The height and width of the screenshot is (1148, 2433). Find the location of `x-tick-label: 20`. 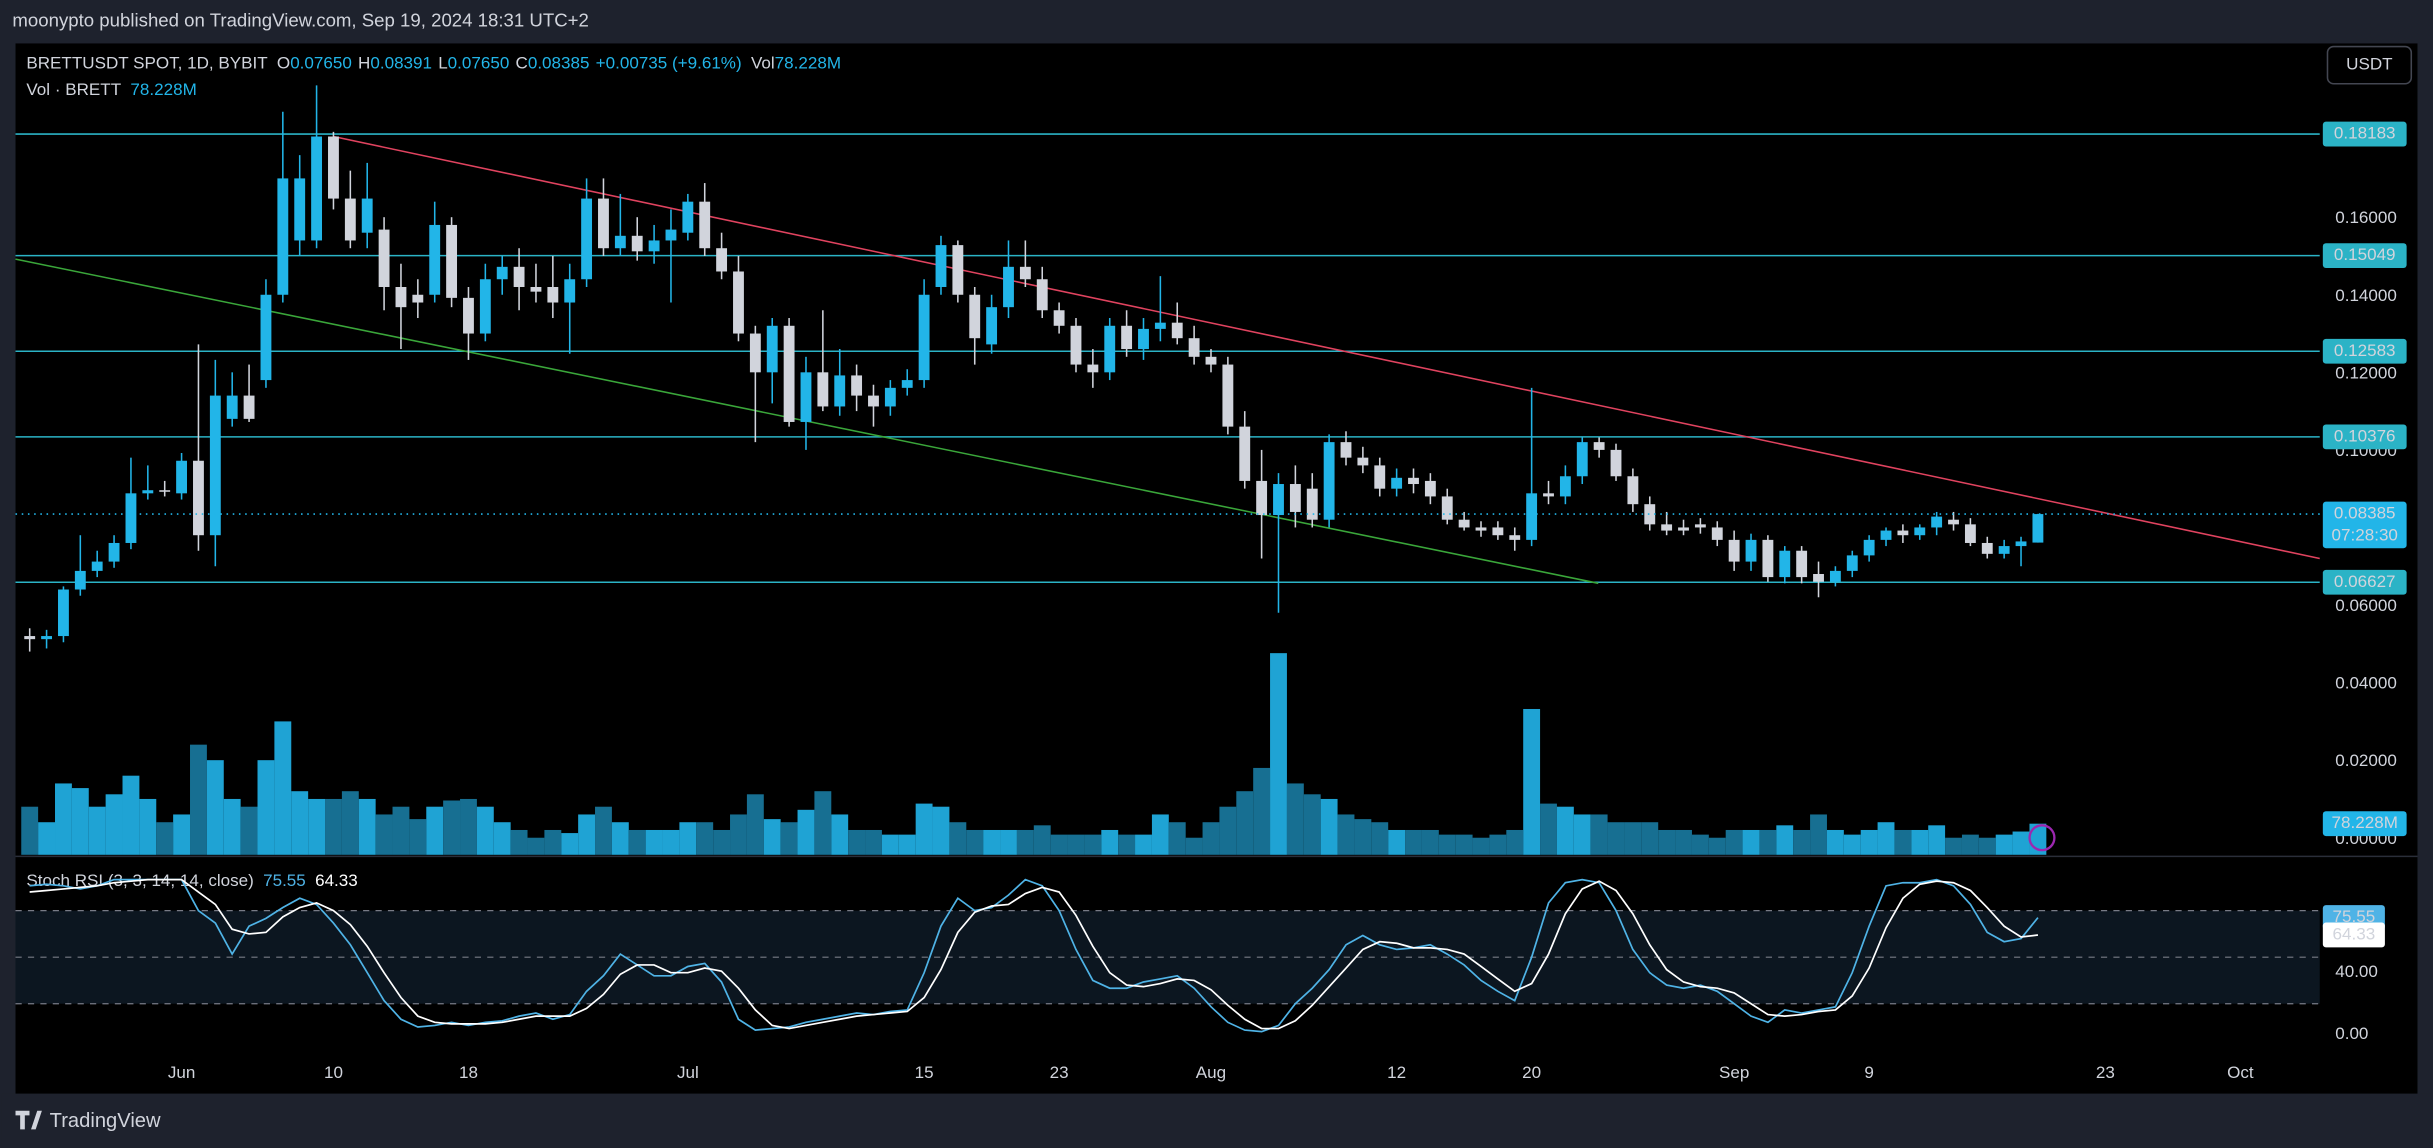

x-tick-label: 20 is located at coordinates (1531, 1072).